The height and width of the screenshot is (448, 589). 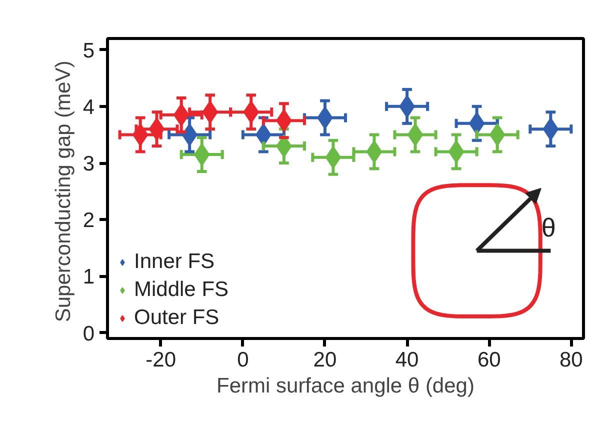 What do you see at coordinates (181, 290) in the screenshot?
I see `legend-label: Middle FS` at bounding box center [181, 290].